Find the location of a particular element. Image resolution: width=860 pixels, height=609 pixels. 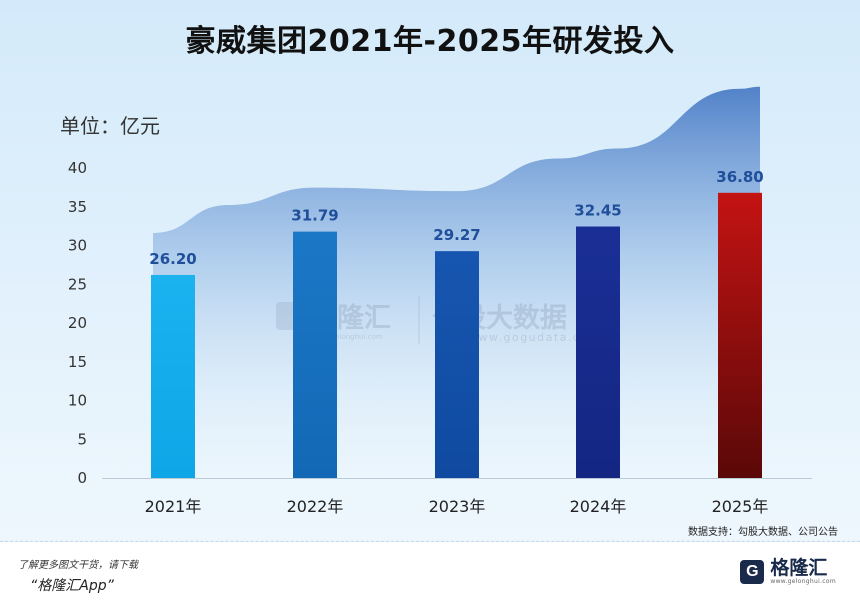

x-tick-label: 2021年 is located at coordinates (173, 506).